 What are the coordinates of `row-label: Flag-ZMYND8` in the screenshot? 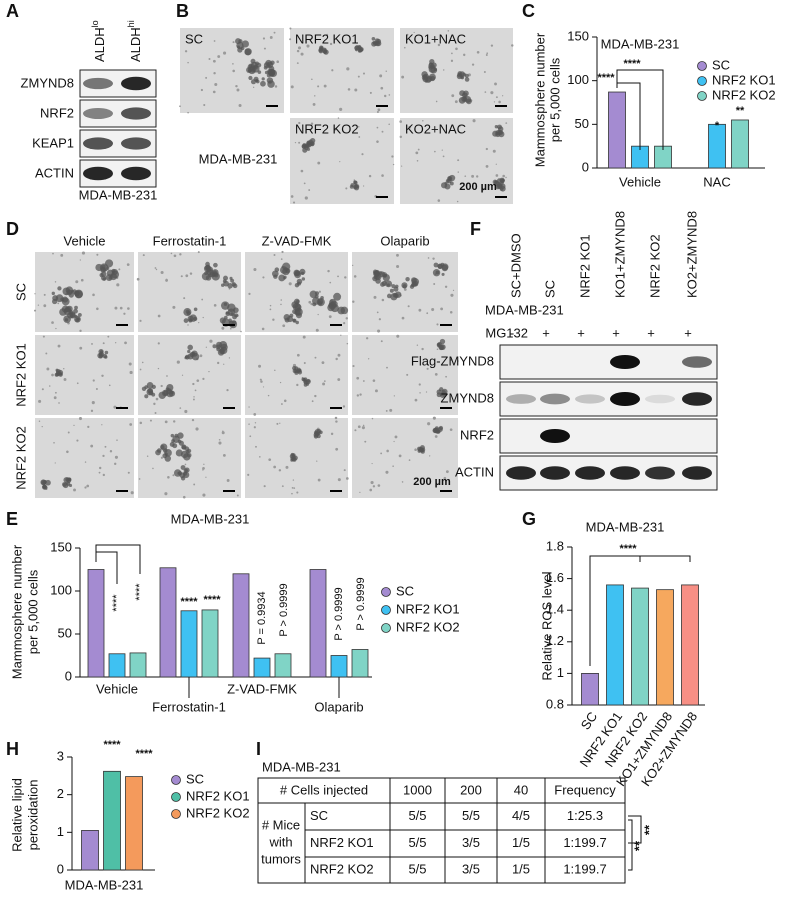 It's located at (452, 360).